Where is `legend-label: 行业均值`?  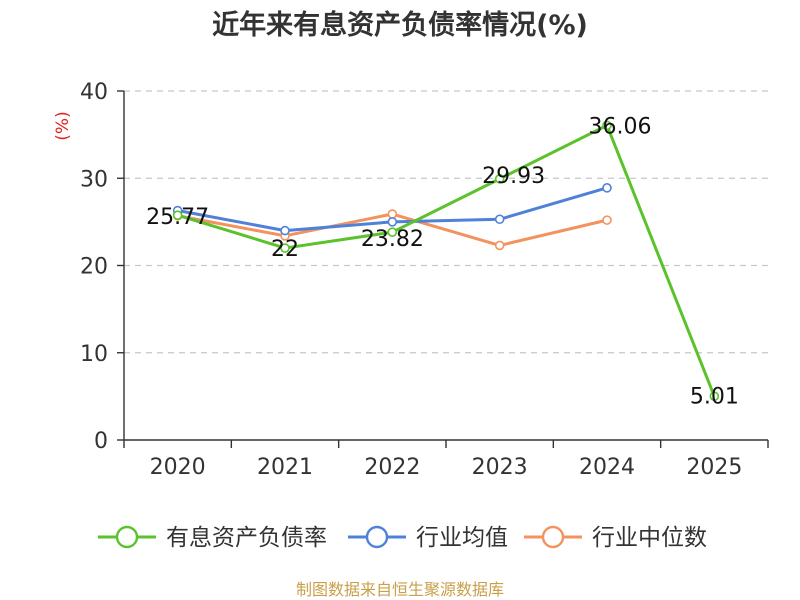
legend-label: 行业均值 is located at coordinates (462, 538).